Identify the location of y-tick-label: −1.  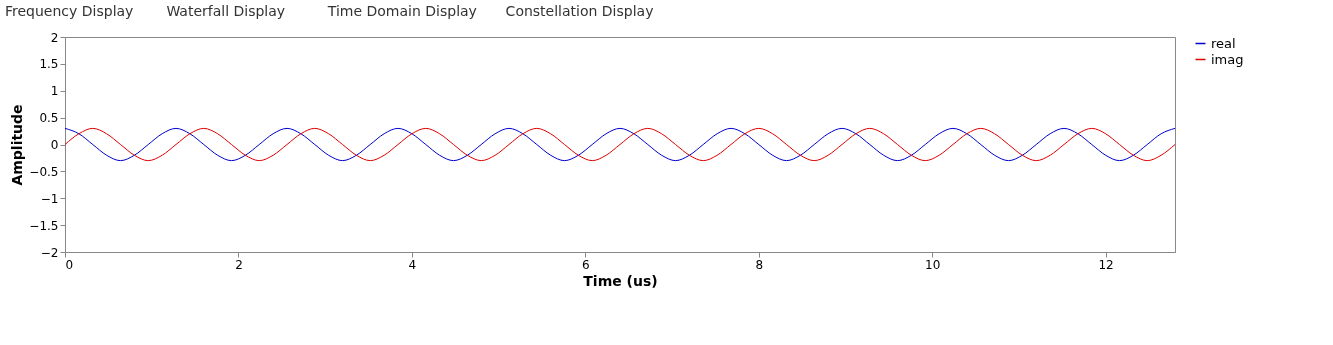
(49, 198).